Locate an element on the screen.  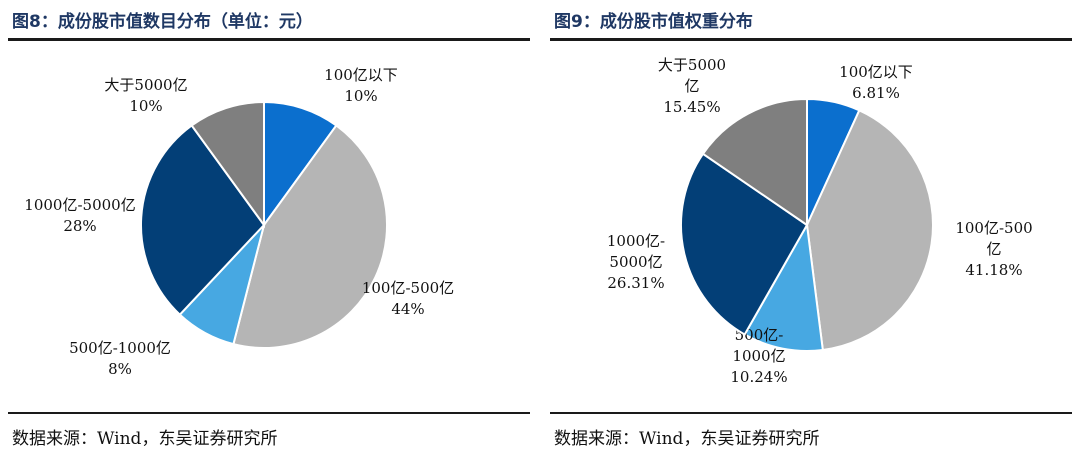
slice-label: 500亿-1000亿 8% is located at coordinates (120, 358).